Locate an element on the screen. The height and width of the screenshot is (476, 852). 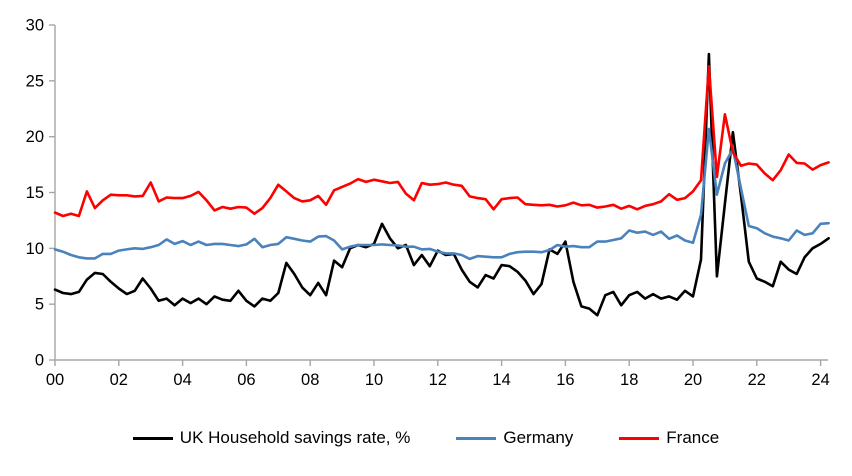
x-tick-label: 06 is located at coordinates (246, 380).